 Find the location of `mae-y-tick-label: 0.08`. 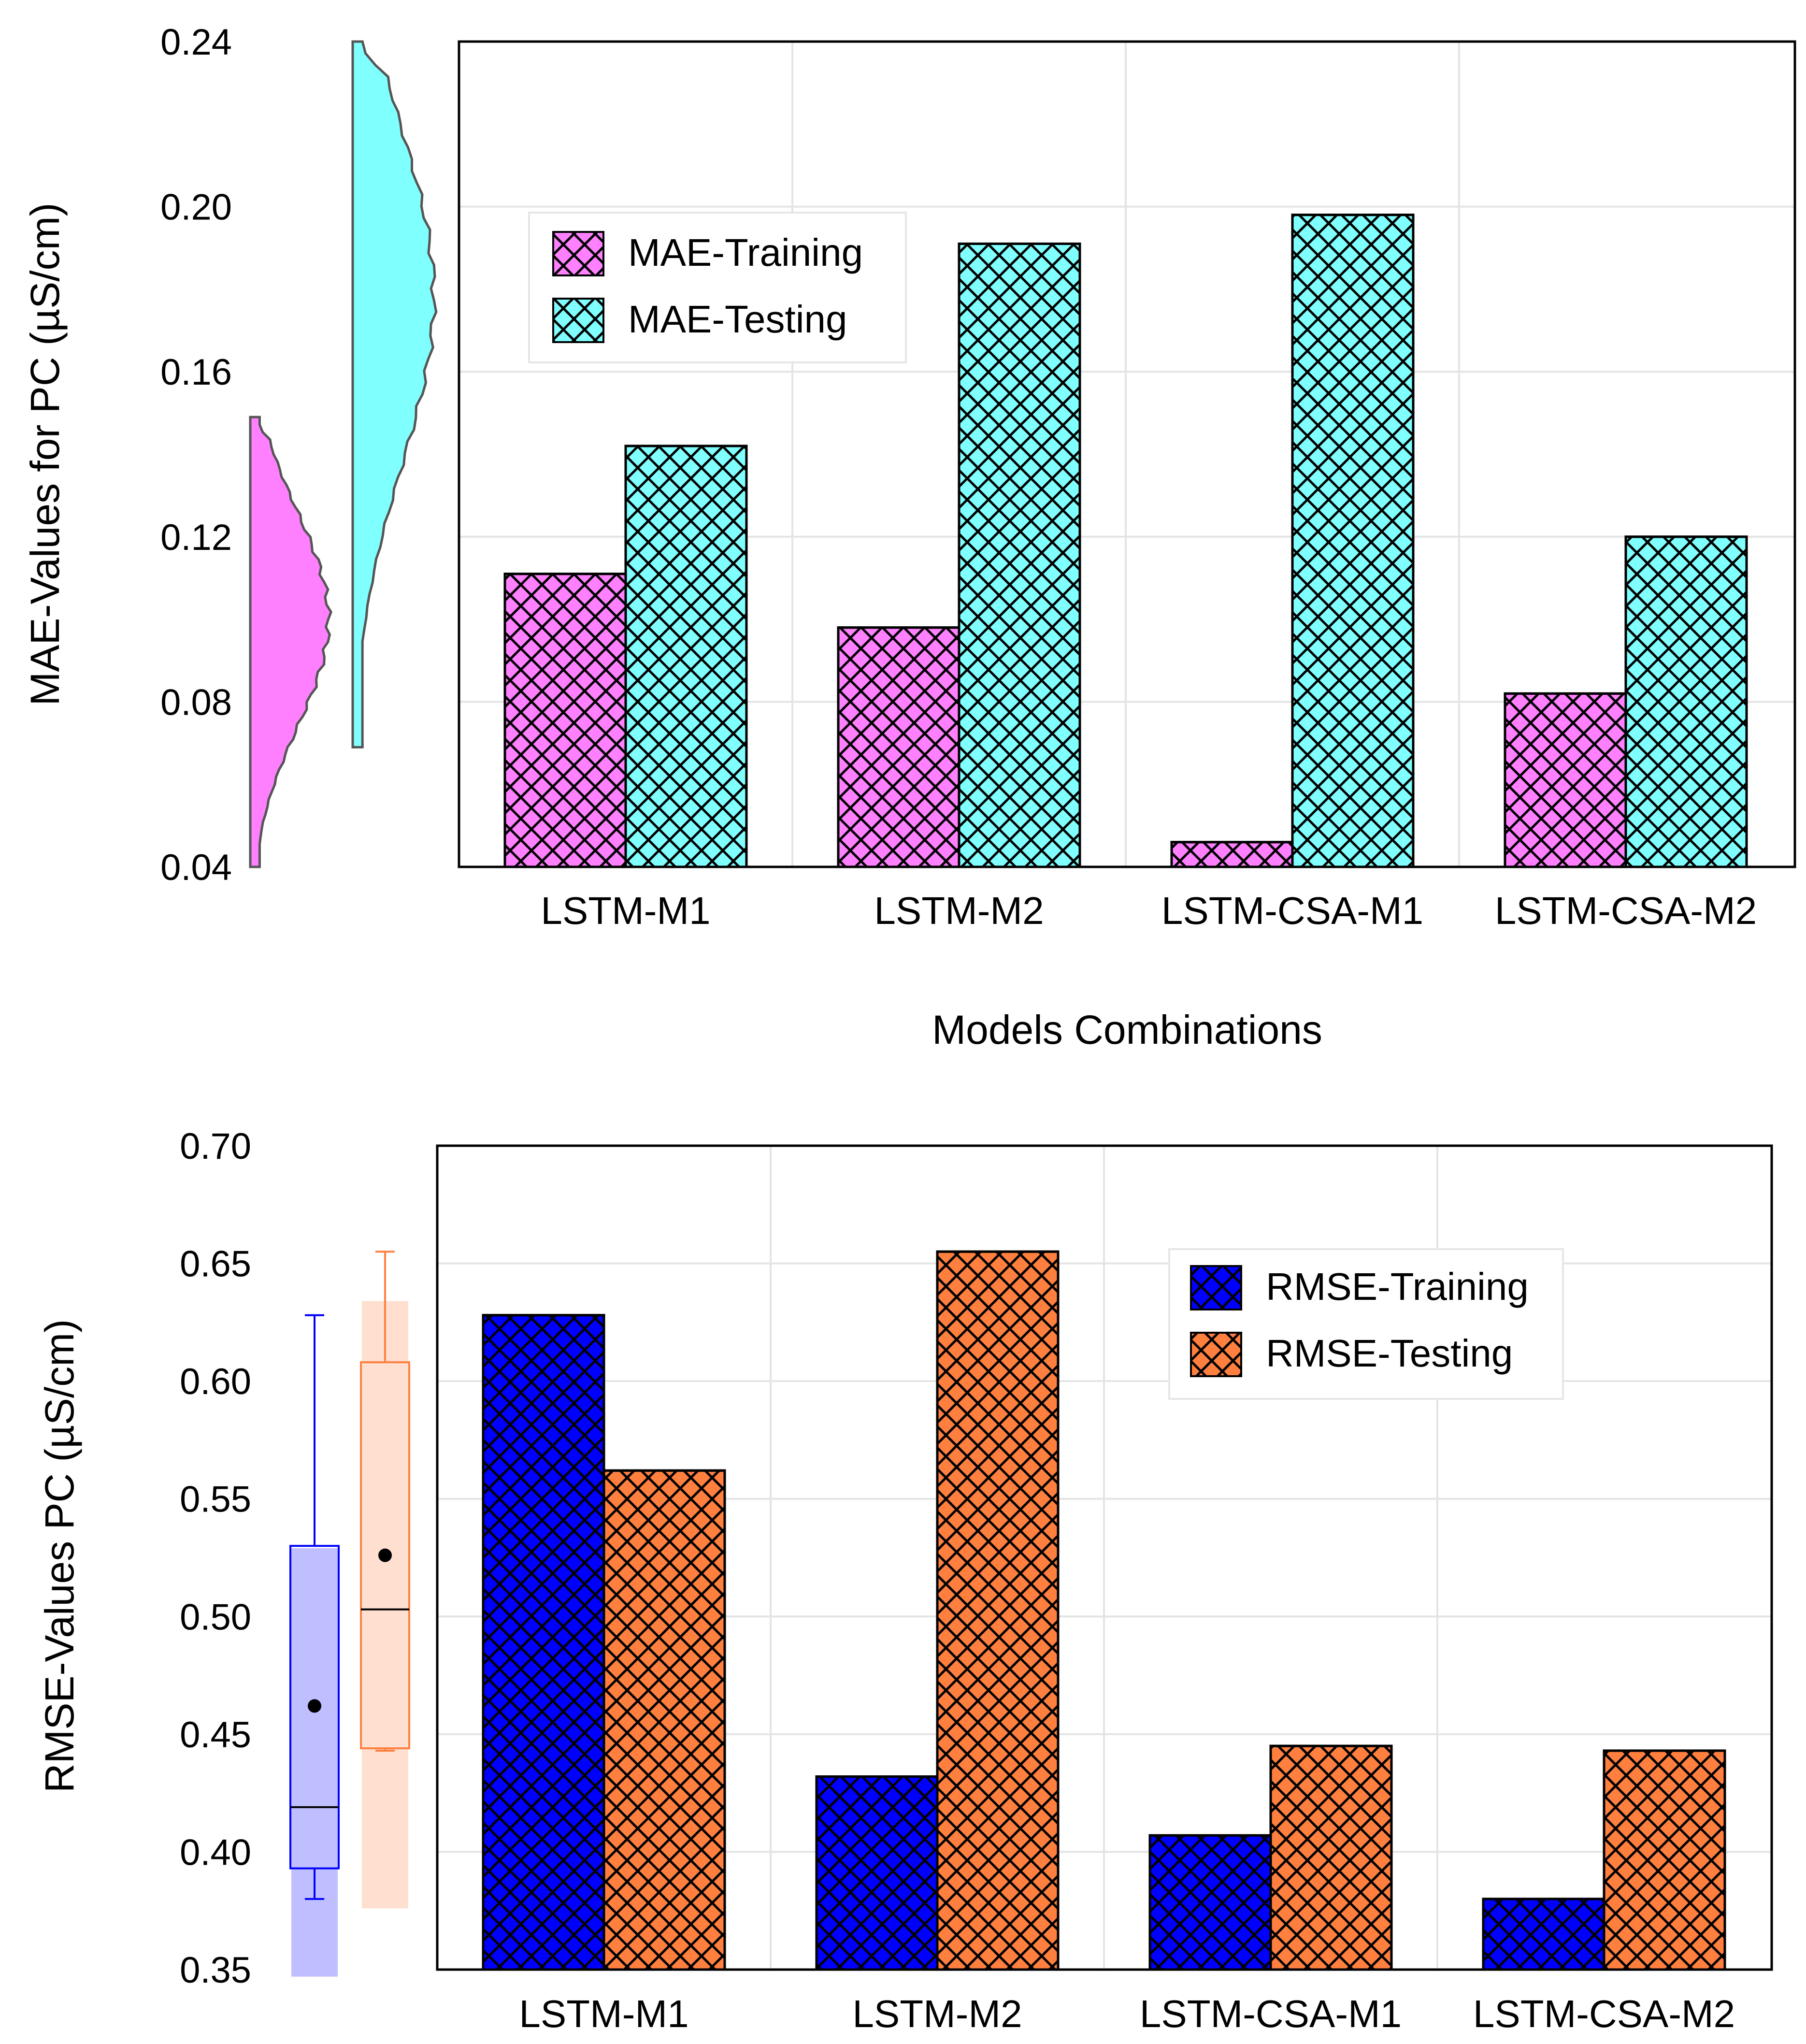

mae-y-tick-label: 0.08 is located at coordinates (196, 702).